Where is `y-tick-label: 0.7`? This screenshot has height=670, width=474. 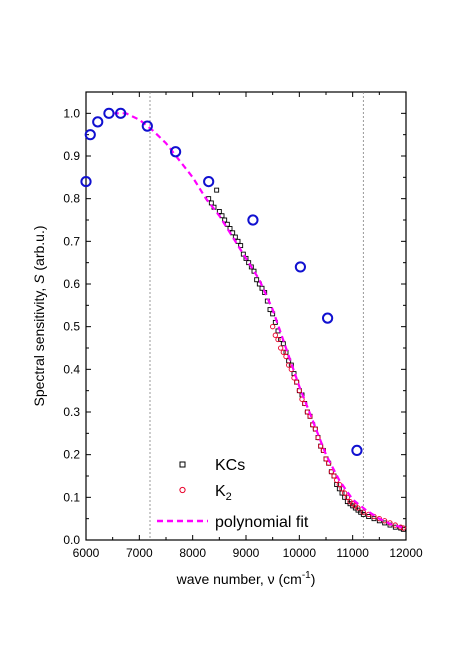
y-tick-label: 0.7 is located at coordinates (71, 241).